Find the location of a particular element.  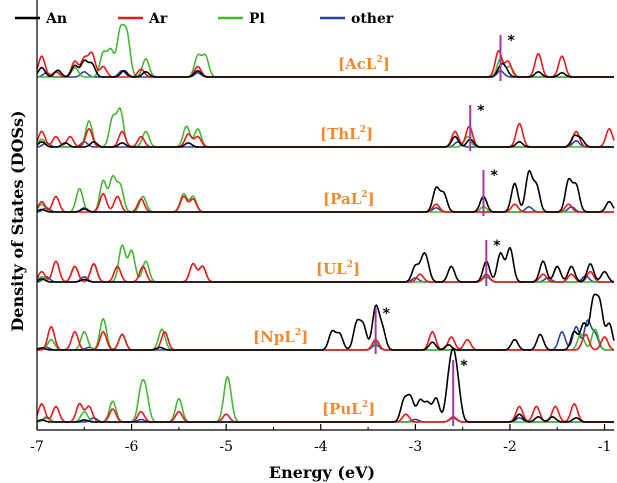

panel-label-main-0: [AcL is located at coordinates (357, 64).